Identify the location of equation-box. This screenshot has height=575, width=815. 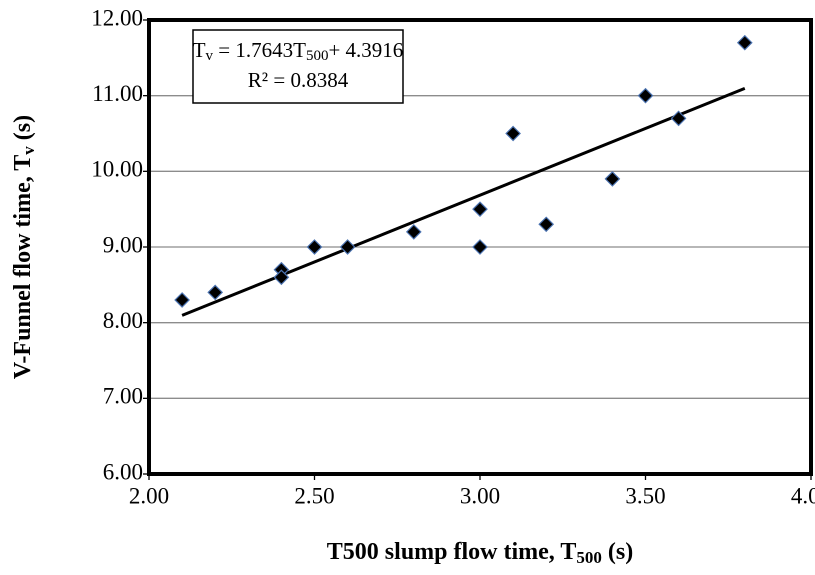
(298, 66).